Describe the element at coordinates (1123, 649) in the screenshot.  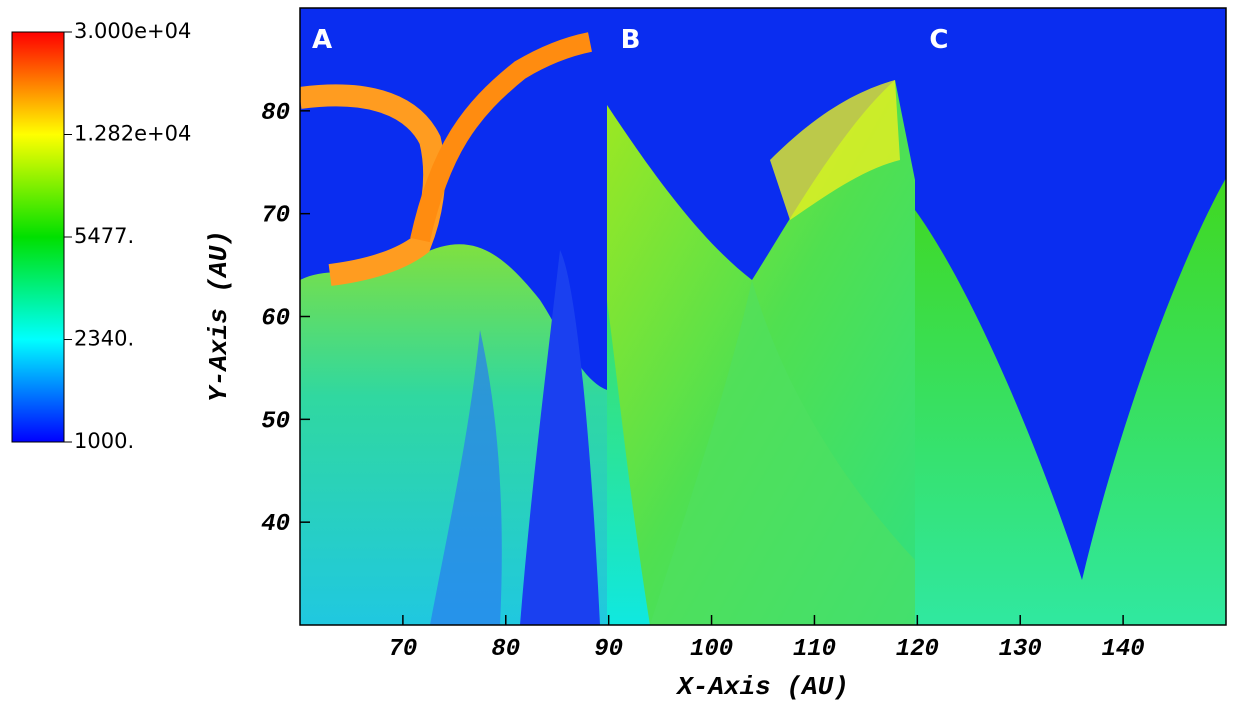
I see `x-tick-label: 140` at that location.